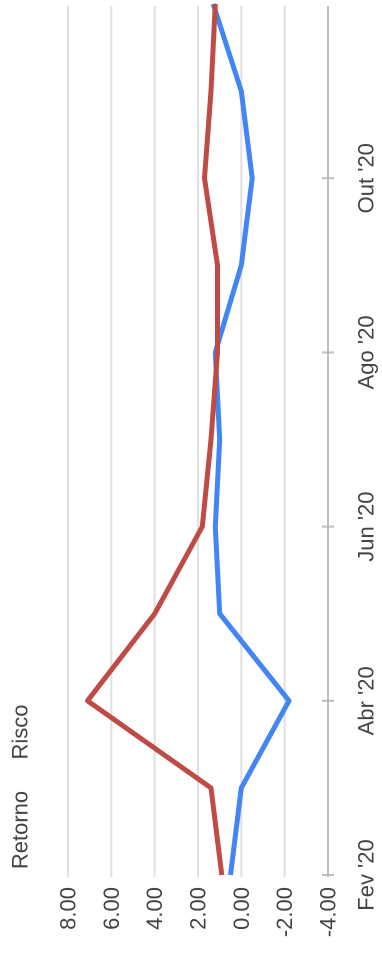  Describe the element at coordinates (284, 912) in the screenshot. I see `y-tick-label: -2.00` at that location.